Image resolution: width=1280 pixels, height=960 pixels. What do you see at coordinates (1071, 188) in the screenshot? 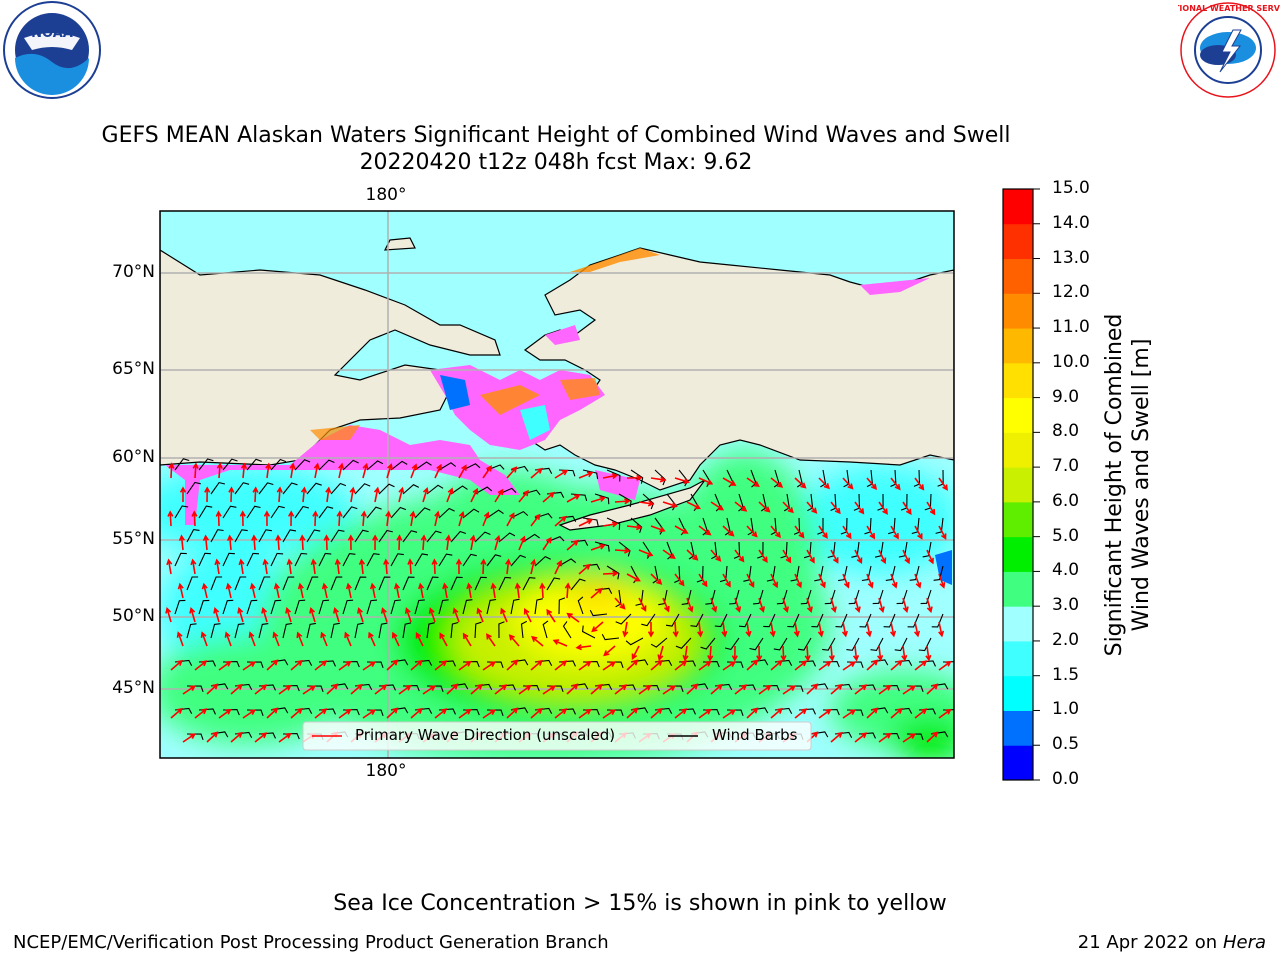
I see `colorbar-tick-label: 15.0` at bounding box center [1071, 188].